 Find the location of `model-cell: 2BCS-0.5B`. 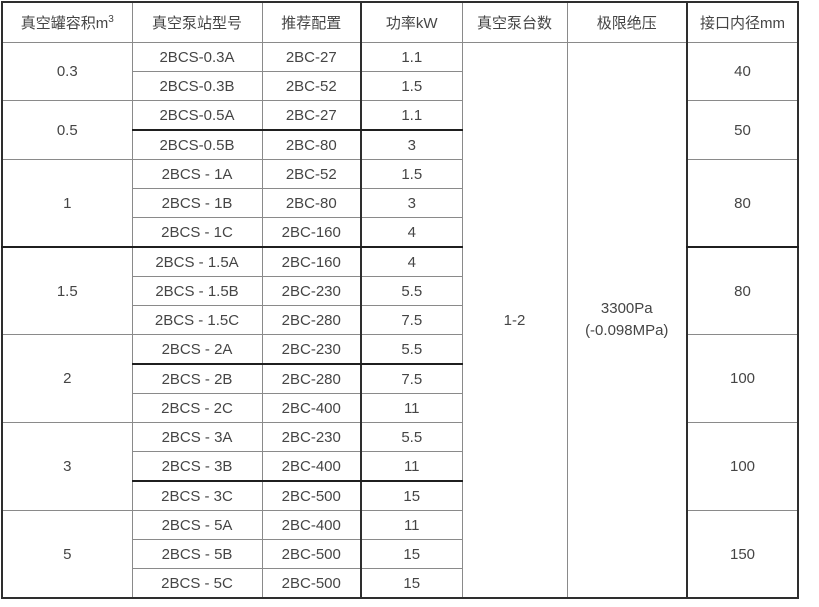

model-cell: 2BCS-0.5B is located at coordinates (197, 144).